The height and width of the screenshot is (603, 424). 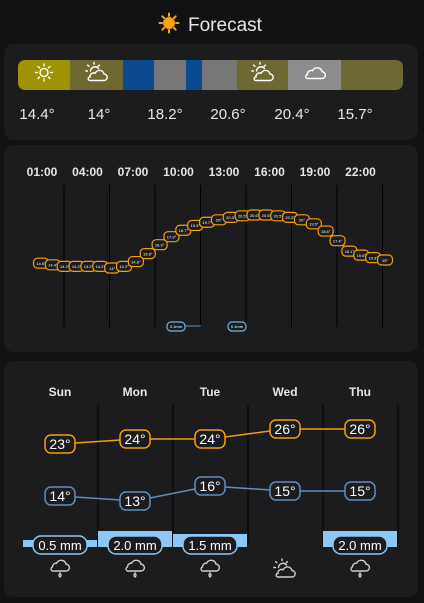 I want to click on temperature-point-label: 15.3°, so click(x=373, y=257).